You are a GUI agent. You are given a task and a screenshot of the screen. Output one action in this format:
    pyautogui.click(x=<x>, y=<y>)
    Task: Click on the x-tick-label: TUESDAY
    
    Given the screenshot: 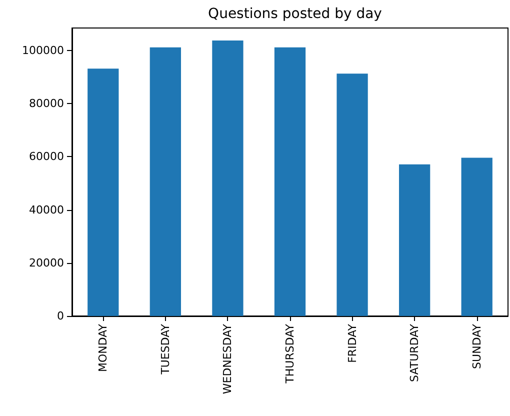 What is the action you would take?
    pyautogui.click(x=165, y=350)
    